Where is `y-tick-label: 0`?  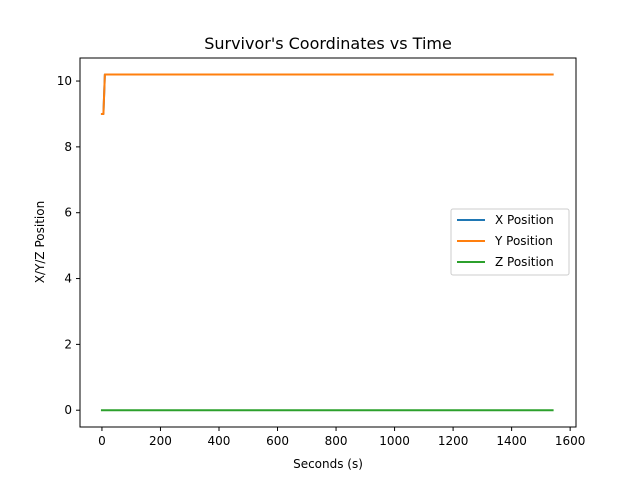 y-tick-label: 0 is located at coordinates (68, 410).